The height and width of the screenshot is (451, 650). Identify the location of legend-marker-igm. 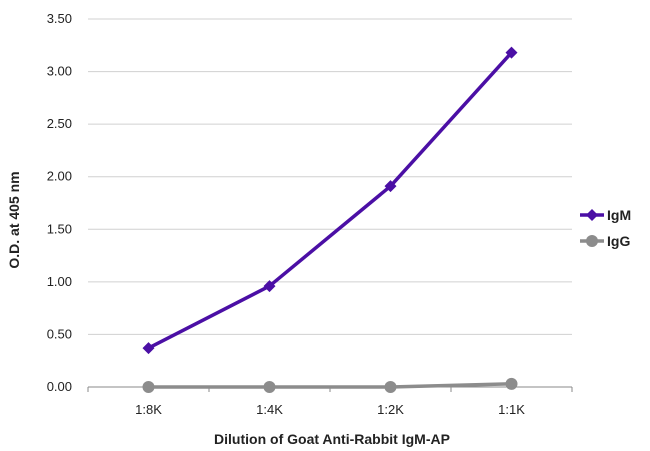
(592, 215).